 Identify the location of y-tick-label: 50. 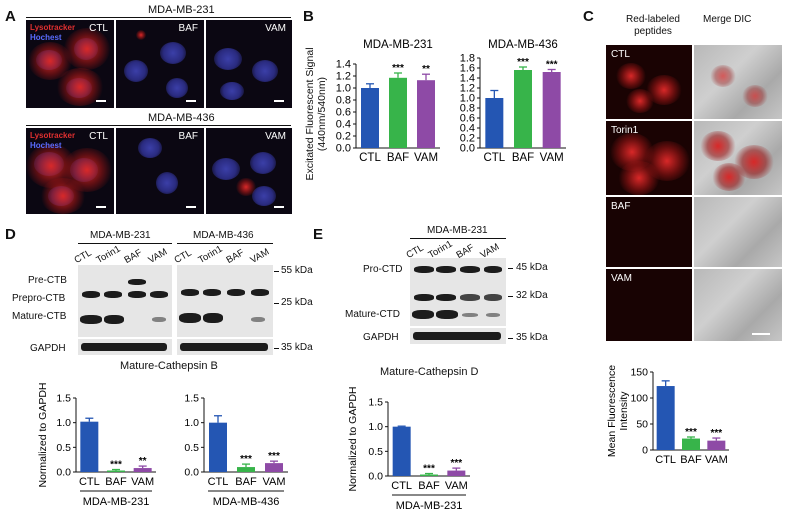
(642, 425).